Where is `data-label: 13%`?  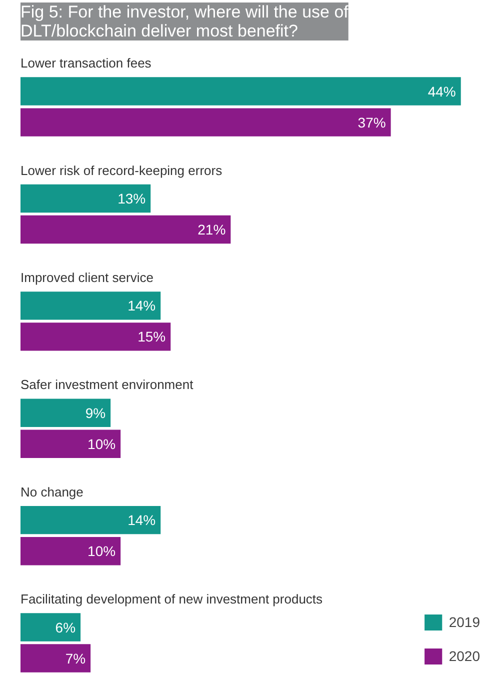 data-label: 13% is located at coordinates (132, 198).